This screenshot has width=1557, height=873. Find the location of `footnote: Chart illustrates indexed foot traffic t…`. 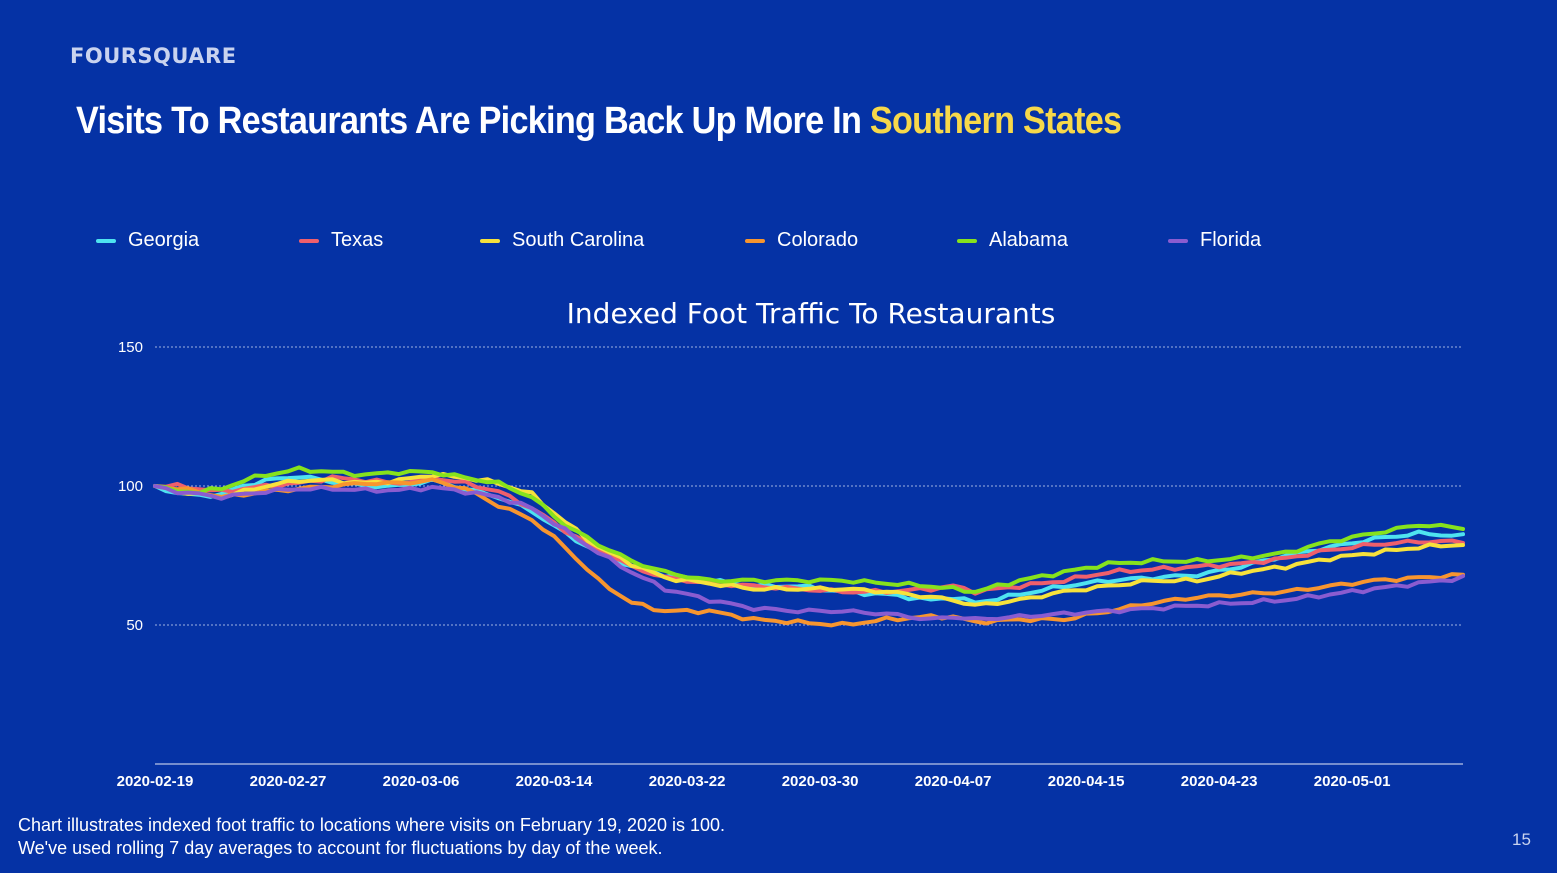

footnote: Chart illustrates indexed foot traffic t… is located at coordinates (371, 837).